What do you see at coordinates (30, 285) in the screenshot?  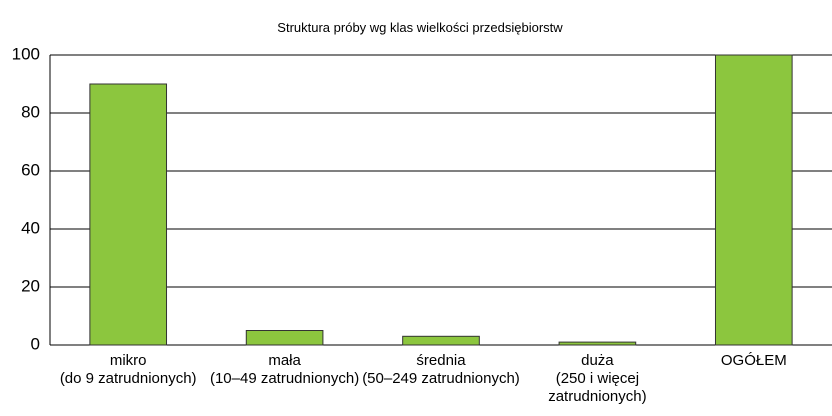 I see `y-tick-label: 20` at bounding box center [30, 285].